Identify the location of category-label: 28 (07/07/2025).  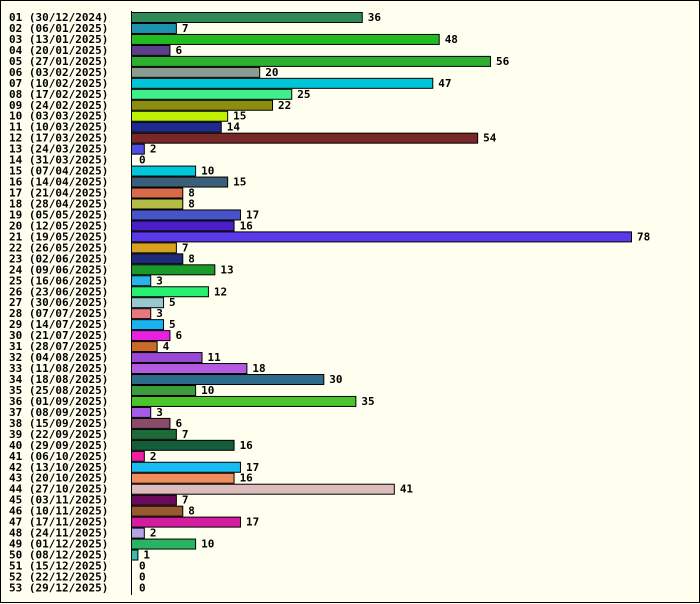
(58, 313).